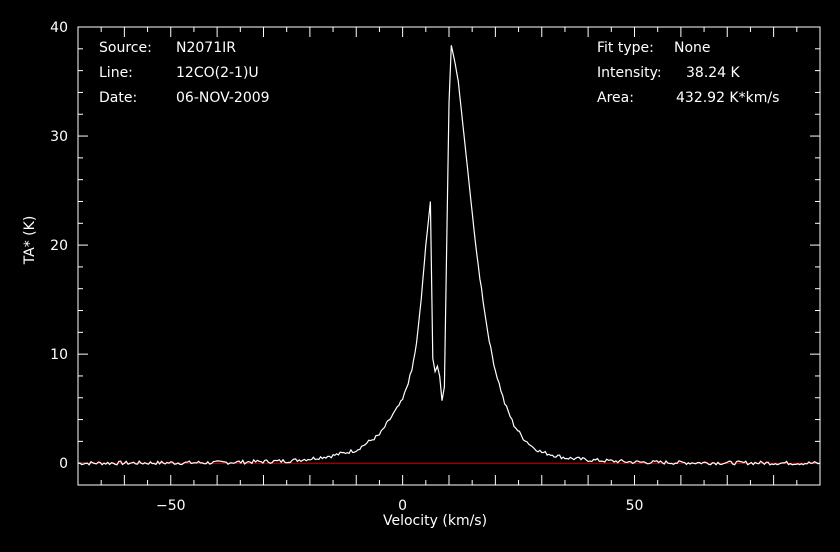 Image resolution: width=840 pixels, height=552 pixels. What do you see at coordinates (63, 464) in the screenshot?
I see `y-tick-label: 0` at bounding box center [63, 464].